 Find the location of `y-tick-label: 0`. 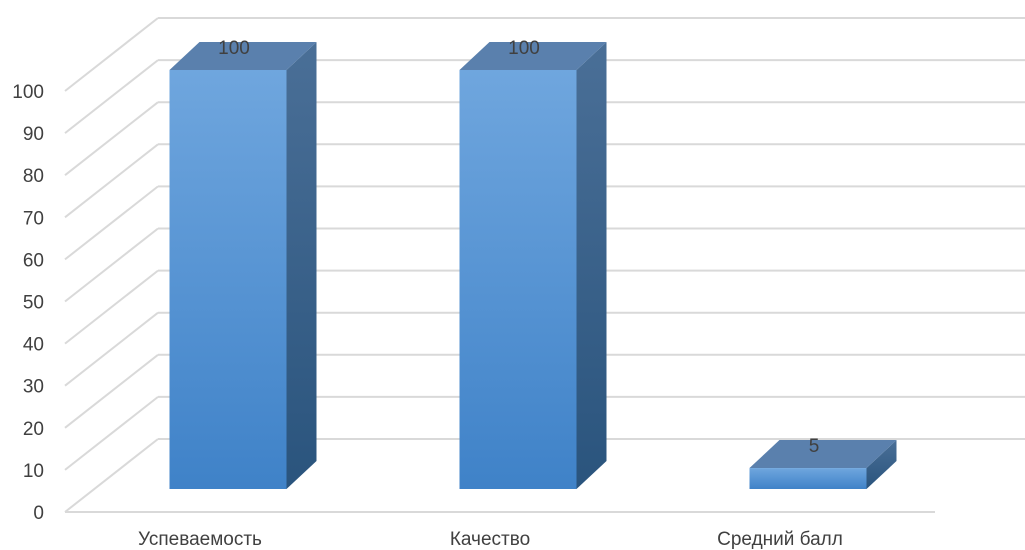

y-tick-label: 0 is located at coordinates (38, 513).